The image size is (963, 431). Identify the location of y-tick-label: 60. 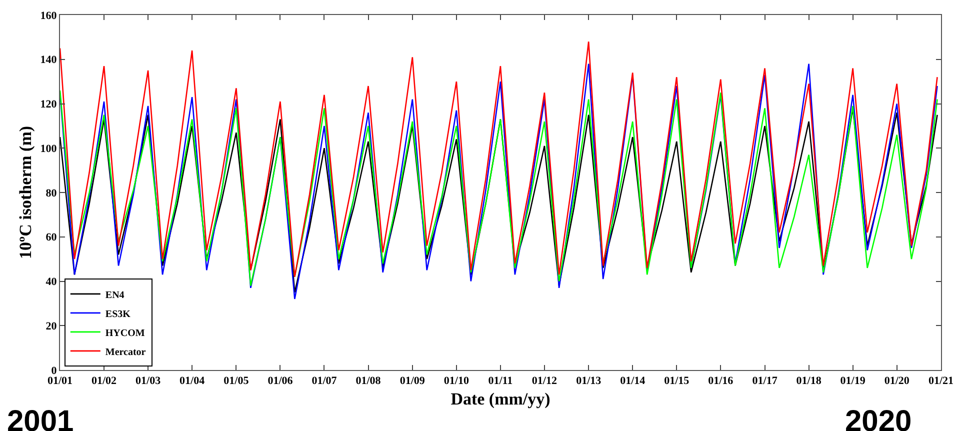
(52, 238).